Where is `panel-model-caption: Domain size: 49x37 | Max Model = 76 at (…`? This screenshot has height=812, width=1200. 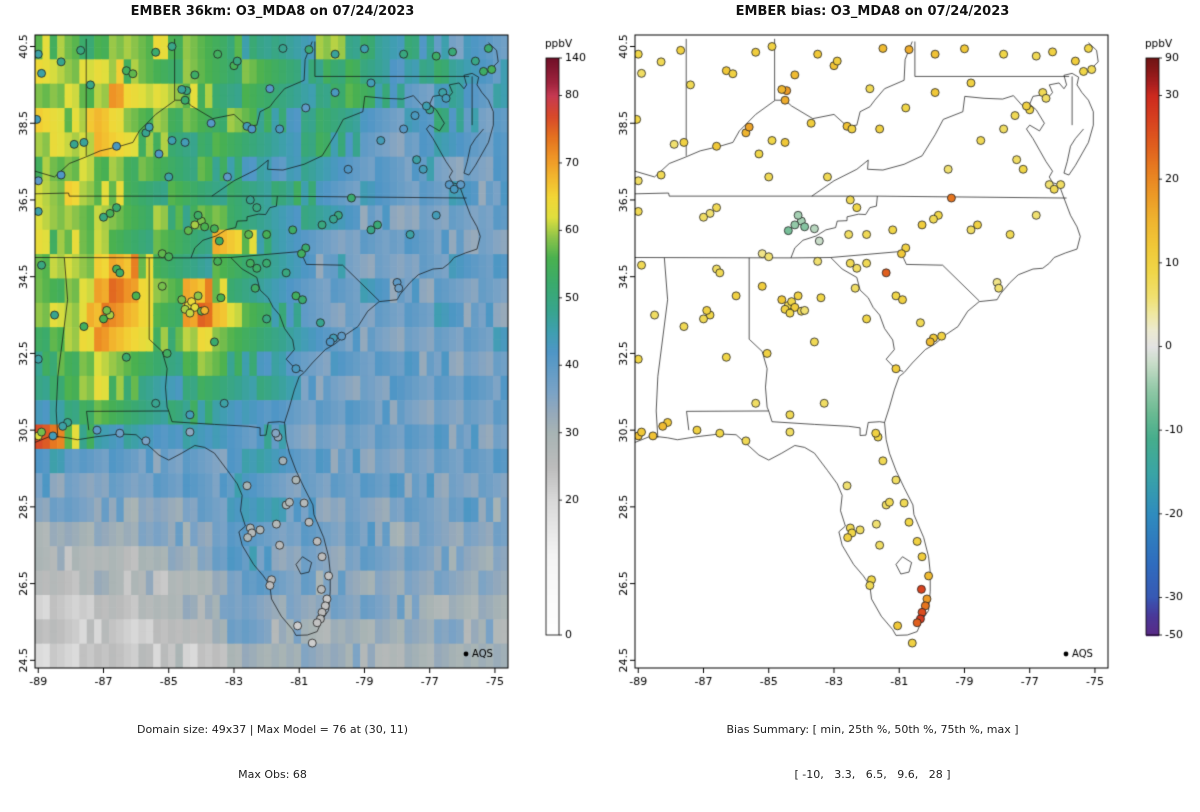 panel-model-caption: Domain size: 49x37 | Max Model = 76 at (… is located at coordinates (272, 752).